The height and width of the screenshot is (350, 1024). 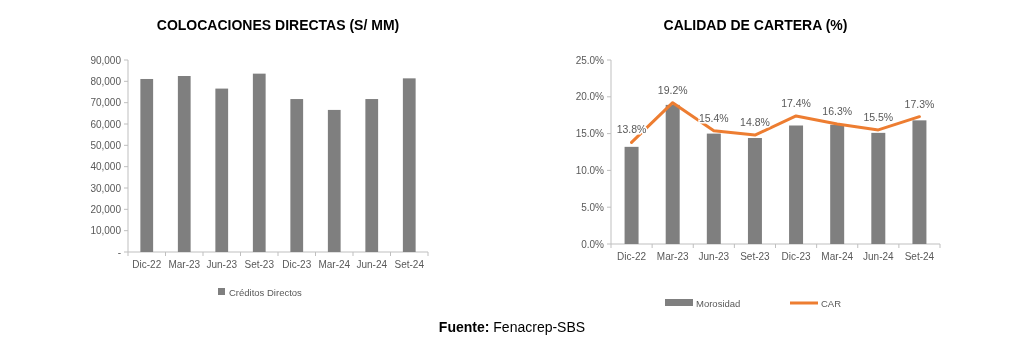 I want to click on legend-label: Morosidad, so click(x=718, y=303).